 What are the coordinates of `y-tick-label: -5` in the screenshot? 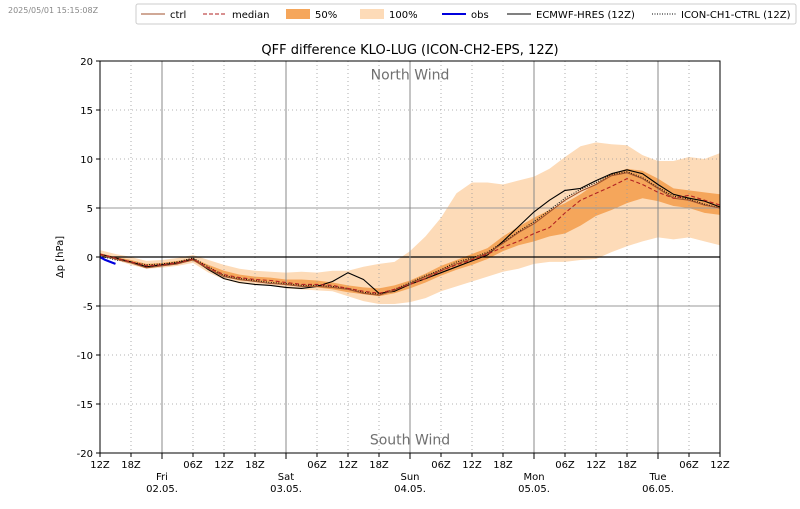 It's located at (88, 307).